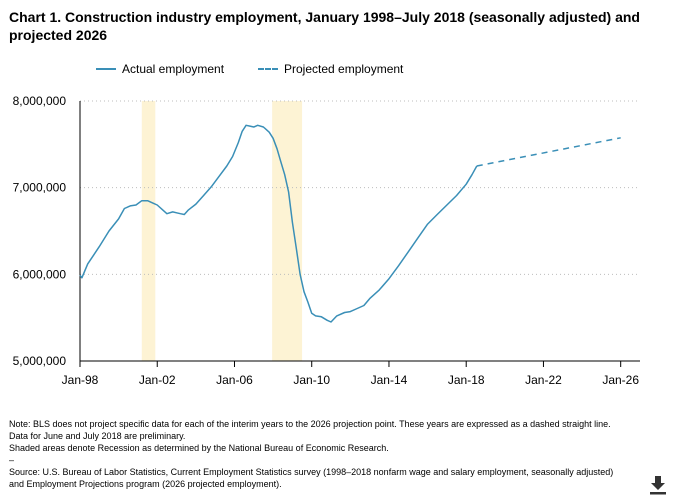  What do you see at coordinates (658, 485) in the screenshot?
I see `download-icon` at bounding box center [658, 485].